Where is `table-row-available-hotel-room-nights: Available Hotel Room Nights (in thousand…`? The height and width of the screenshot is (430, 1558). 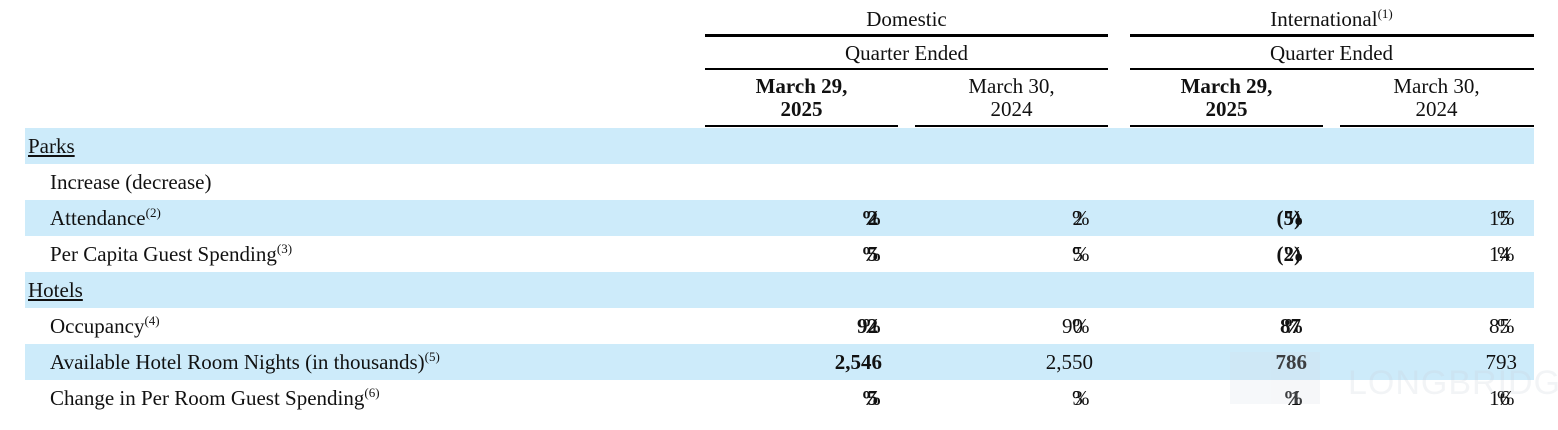
table-row-available-hotel-room-nights: Available Hotel Room Nights (in thousand… is located at coordinates (779, 362).